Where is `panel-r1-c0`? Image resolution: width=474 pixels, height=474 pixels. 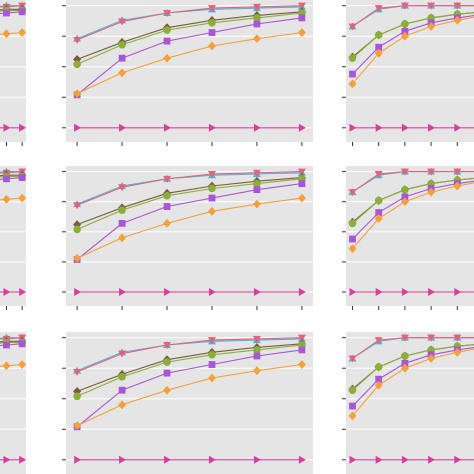 panel-r1-c0 is located at coordinates (13, 238).